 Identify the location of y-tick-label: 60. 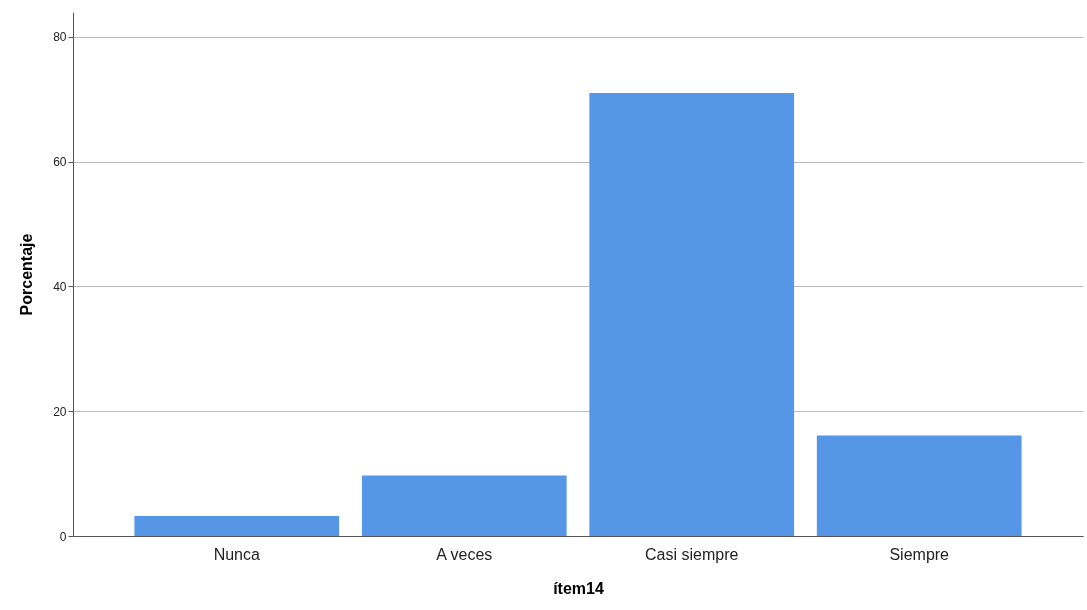
(60, 162).